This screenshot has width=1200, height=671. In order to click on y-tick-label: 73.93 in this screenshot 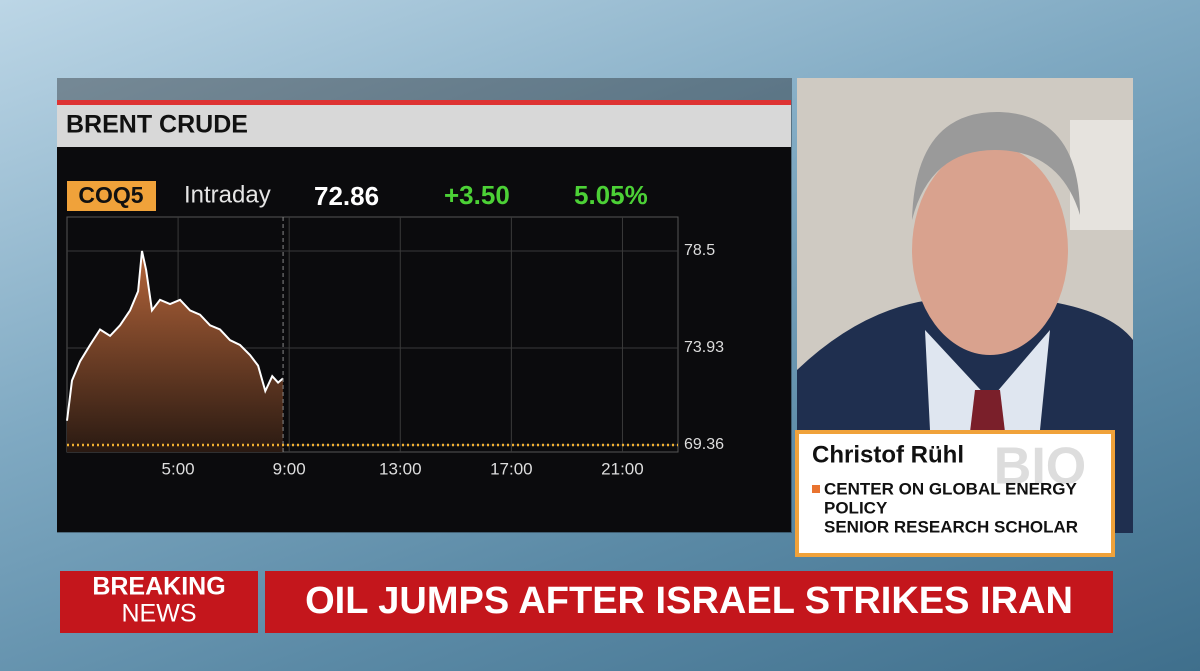, I will do `click(704, 347)`.